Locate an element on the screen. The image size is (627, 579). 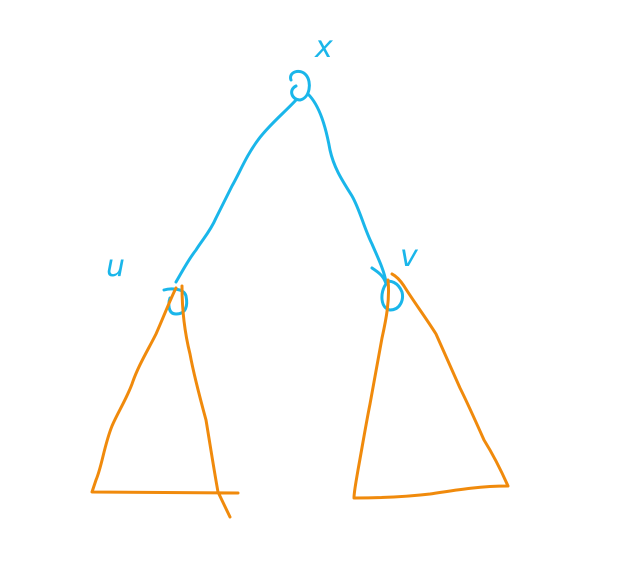
left-subtree-triangle is located at coordinates (165, 401).